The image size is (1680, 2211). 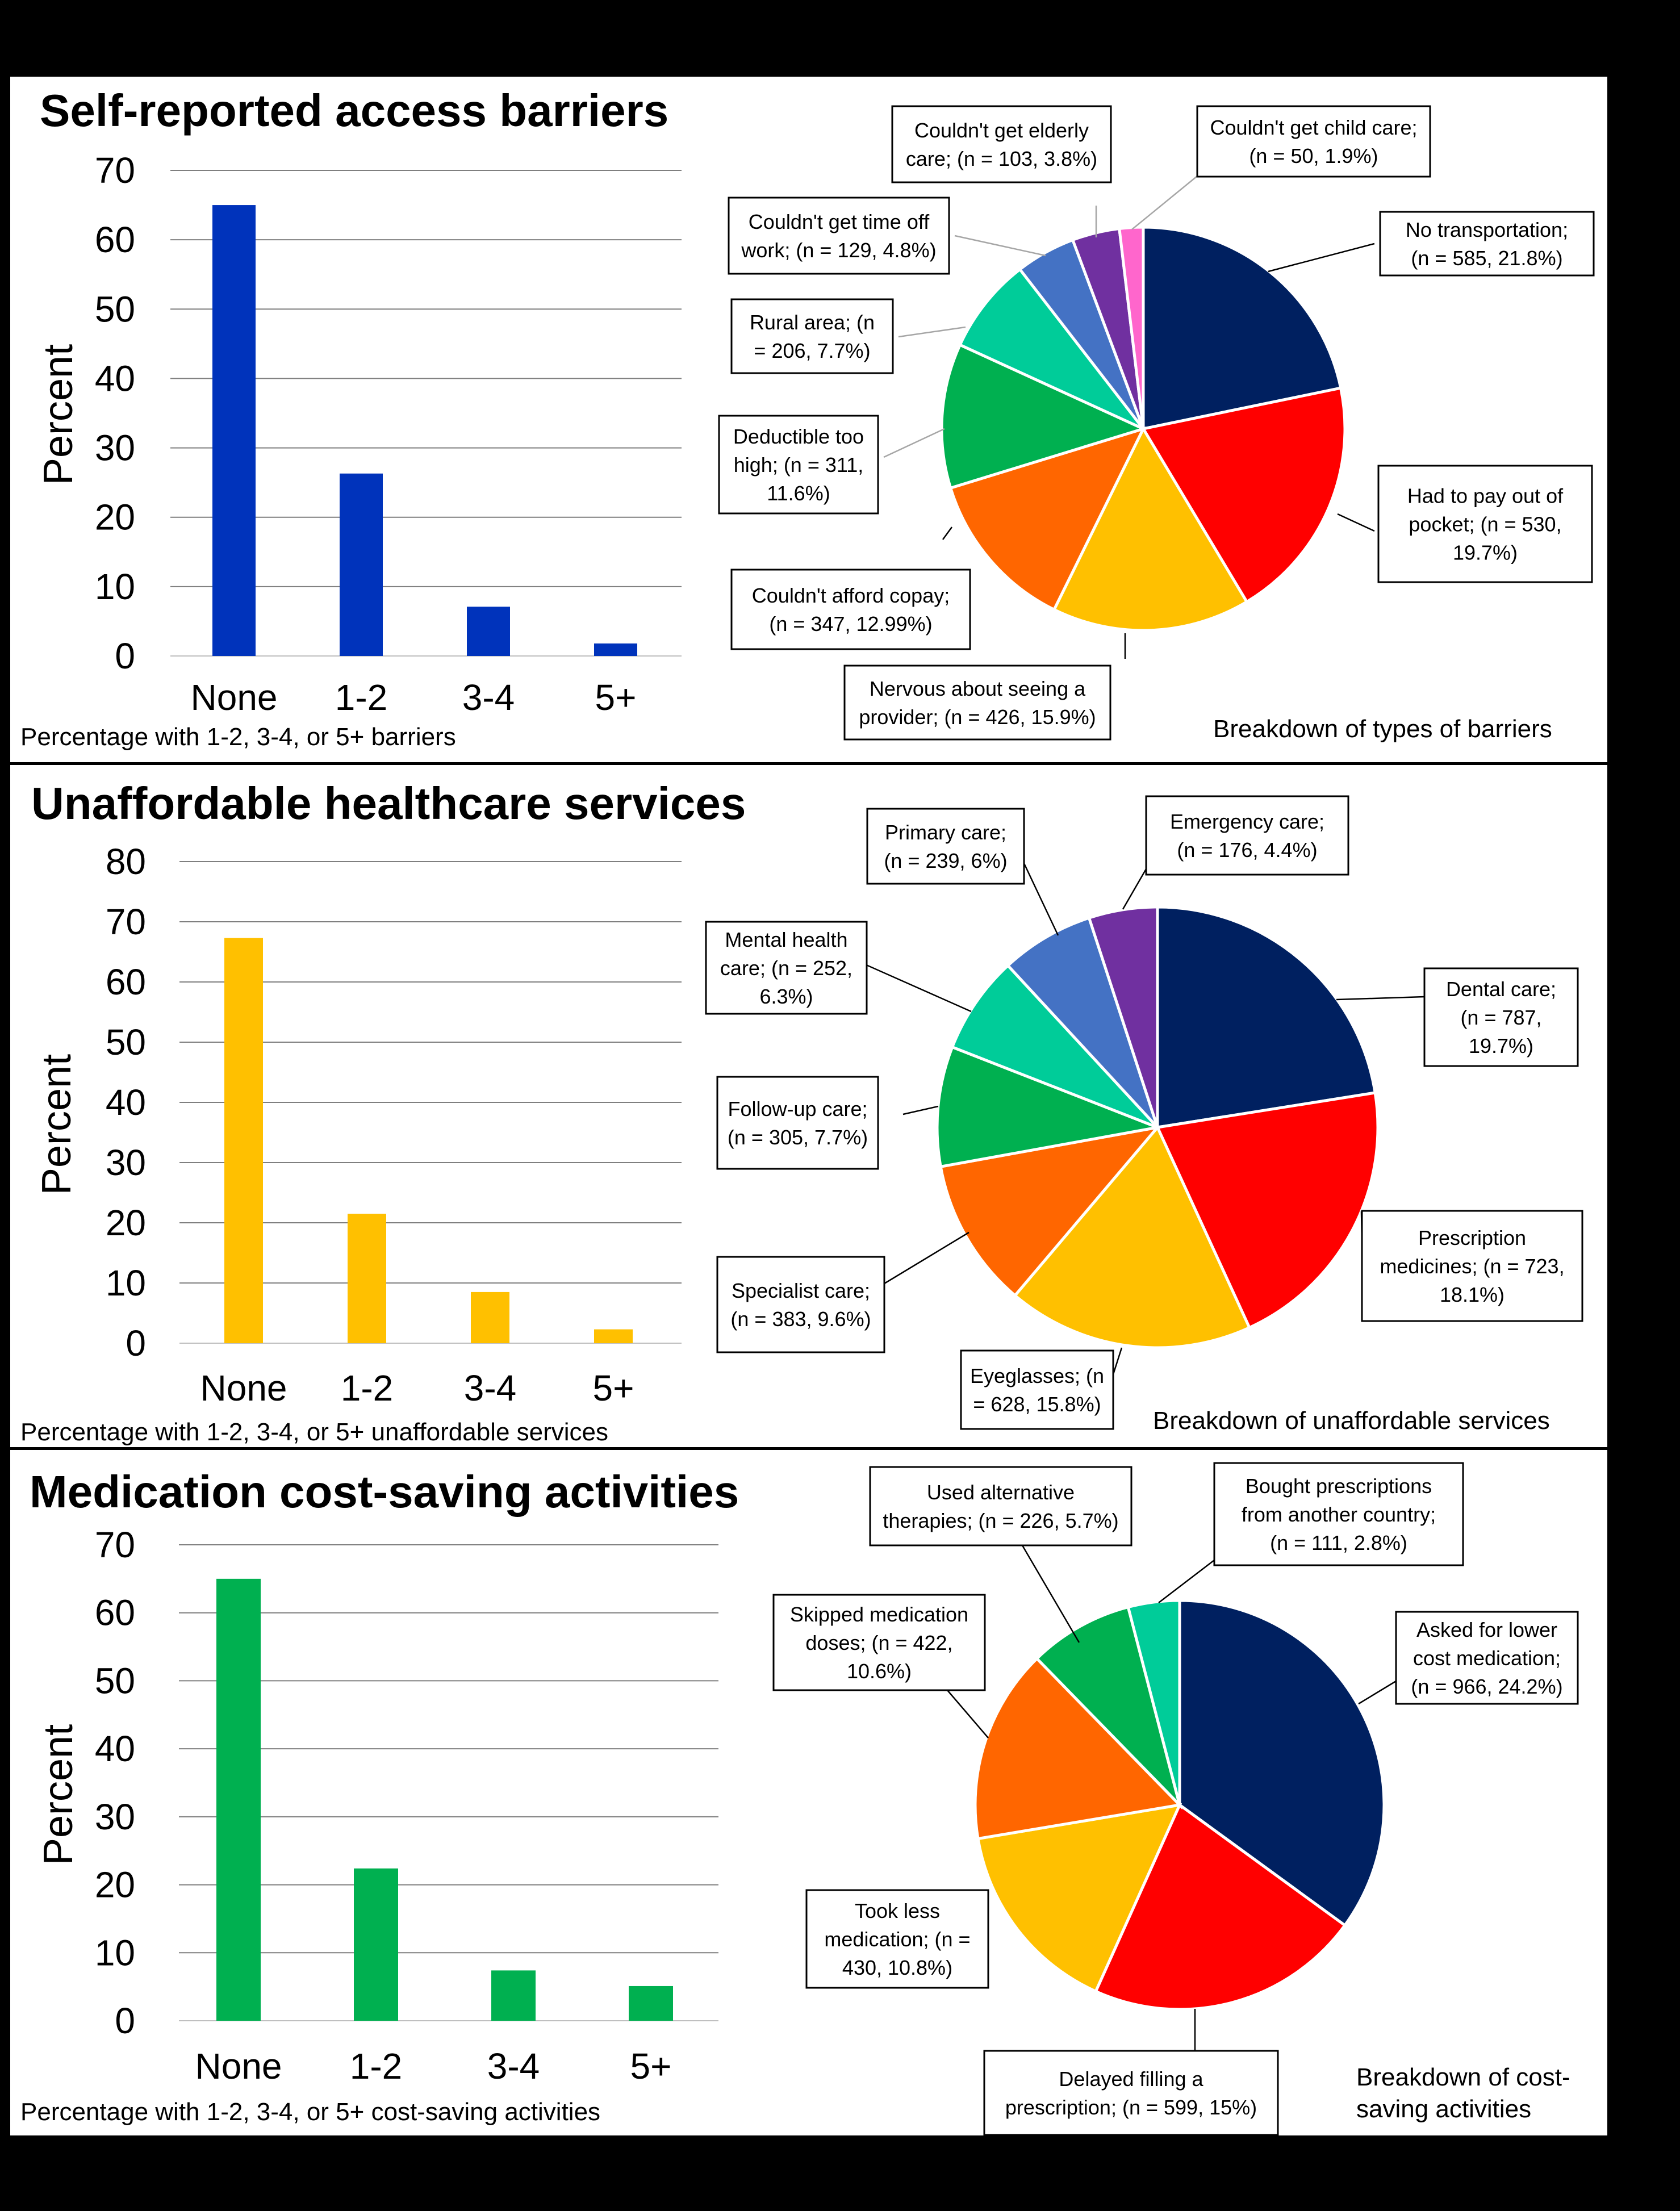 What do you see at coordinates (800, 1319) in the screenshot?
I see `pie-label-text: (n = 383, 9.6%)` at bounding box center [800, 1319].